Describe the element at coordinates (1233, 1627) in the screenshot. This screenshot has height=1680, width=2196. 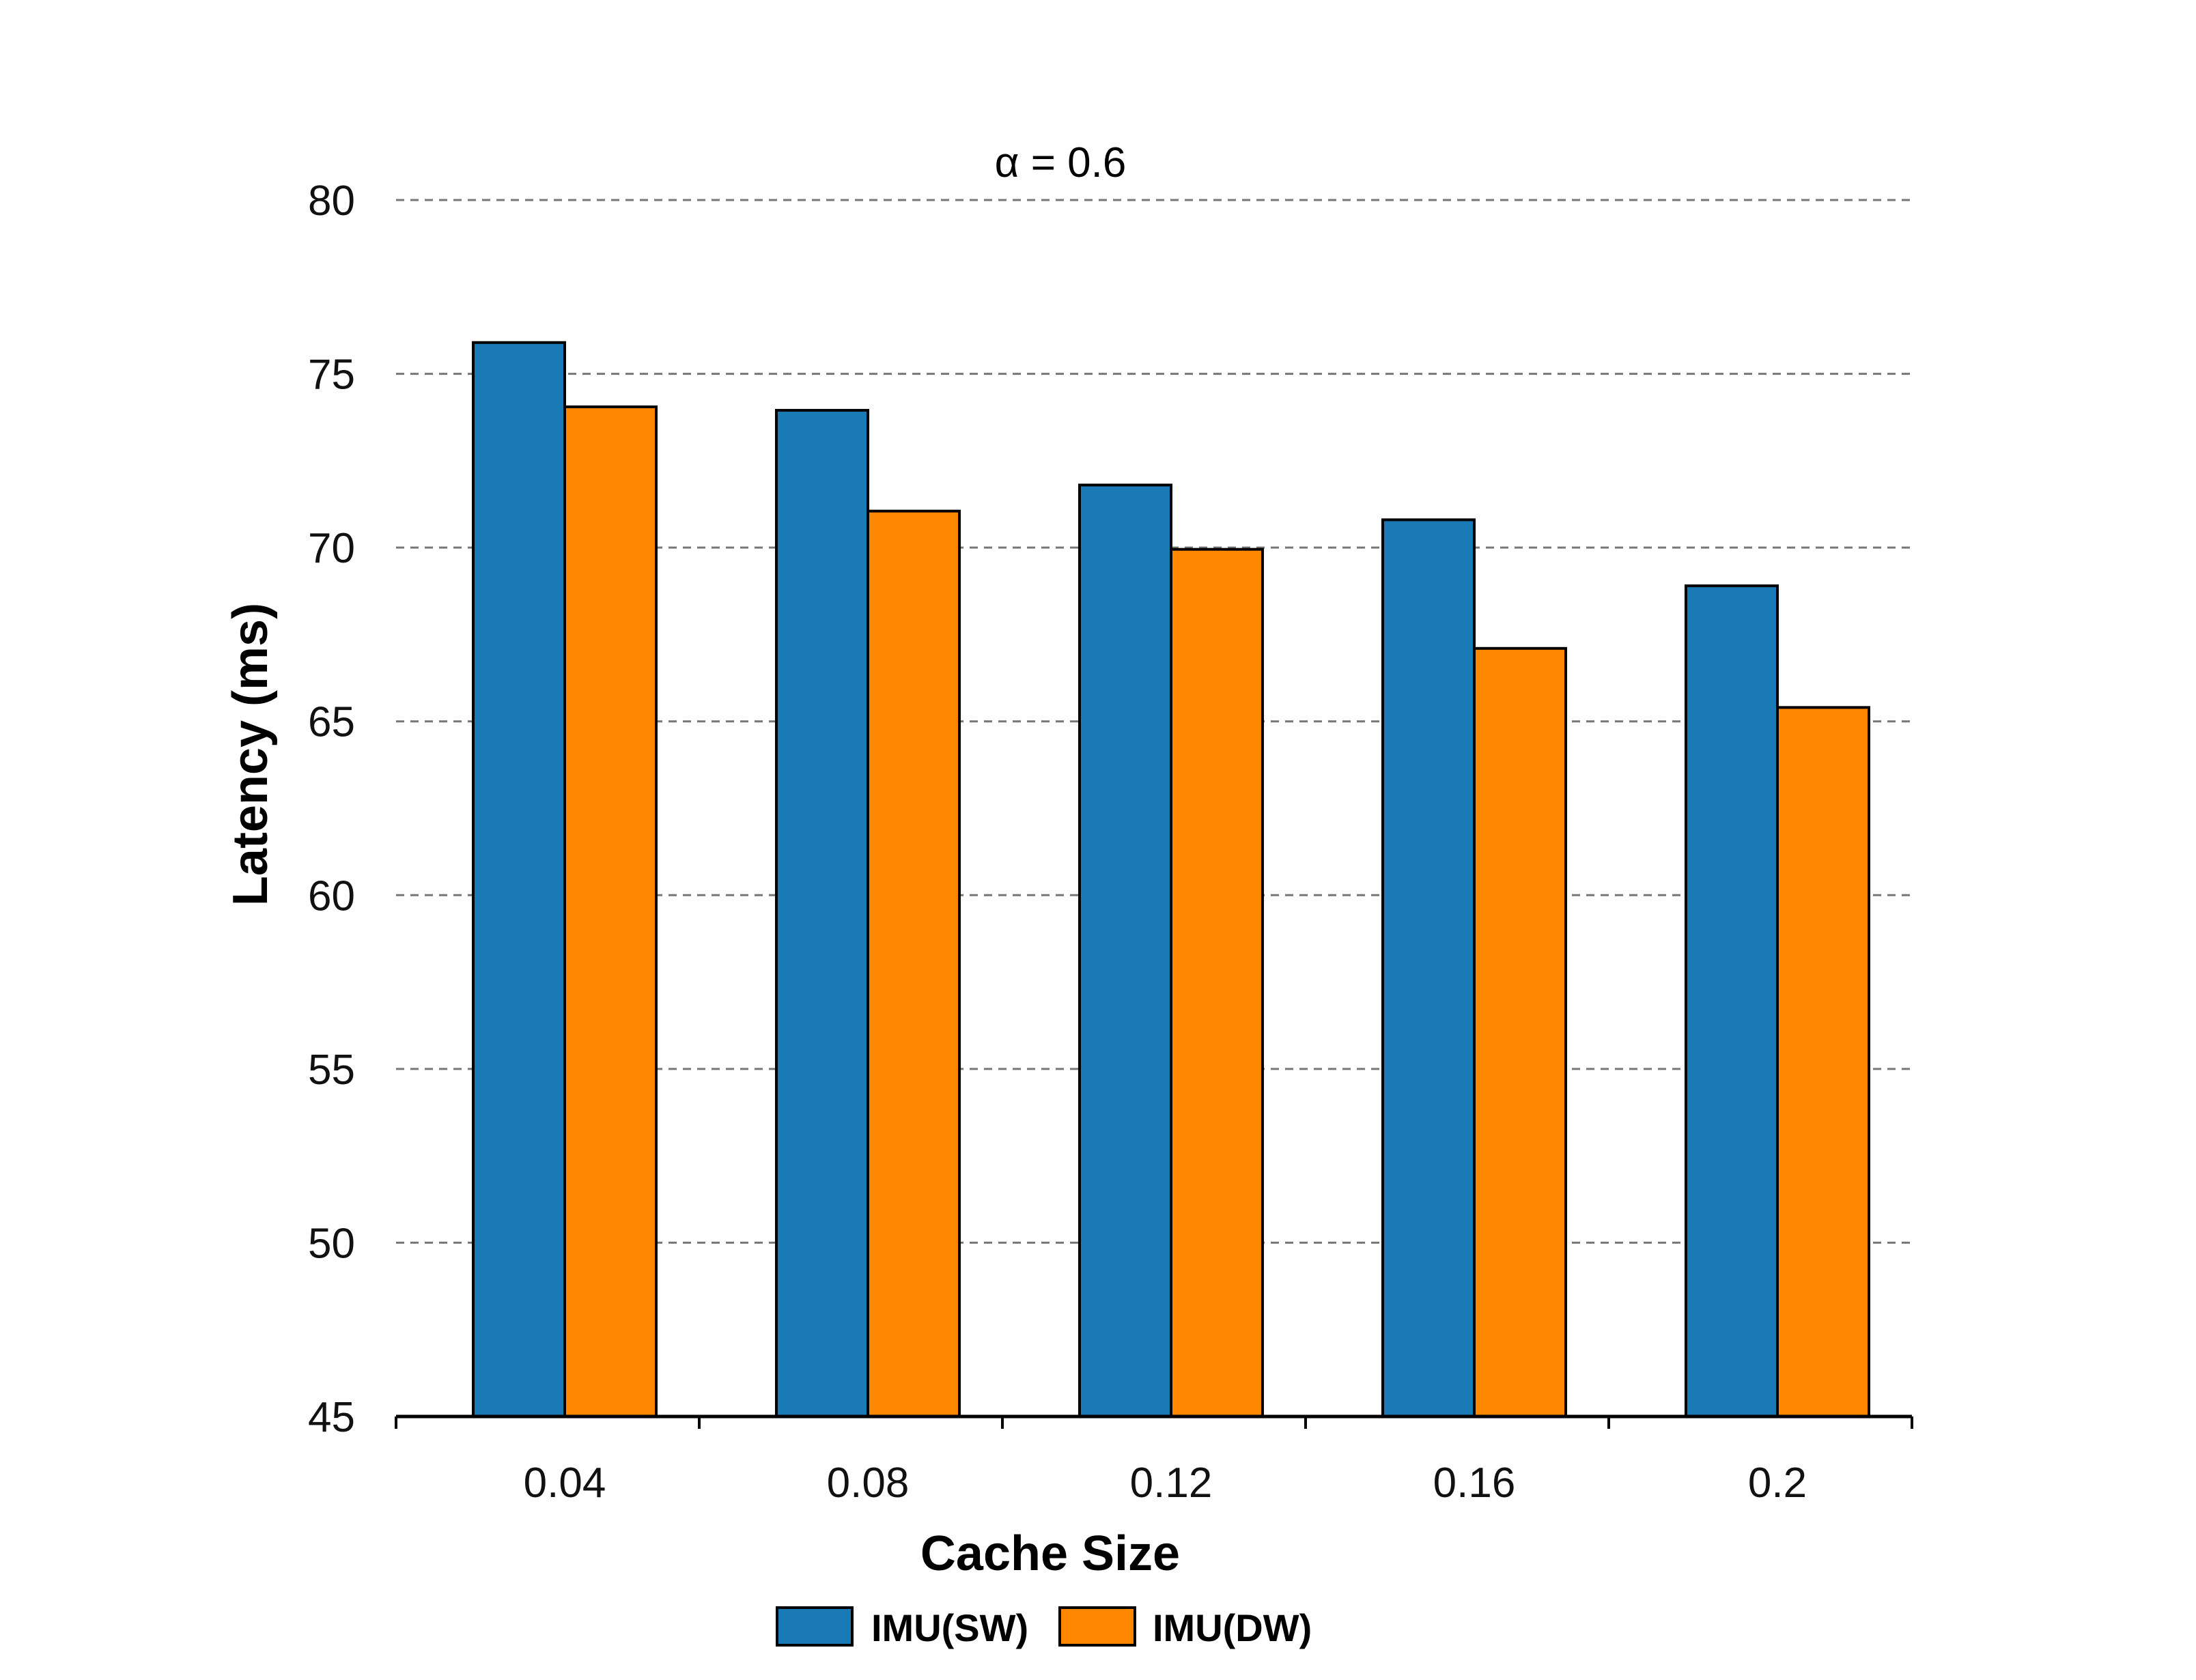
I see `legend-label-imu-dw: IMU(DW)` at that location.